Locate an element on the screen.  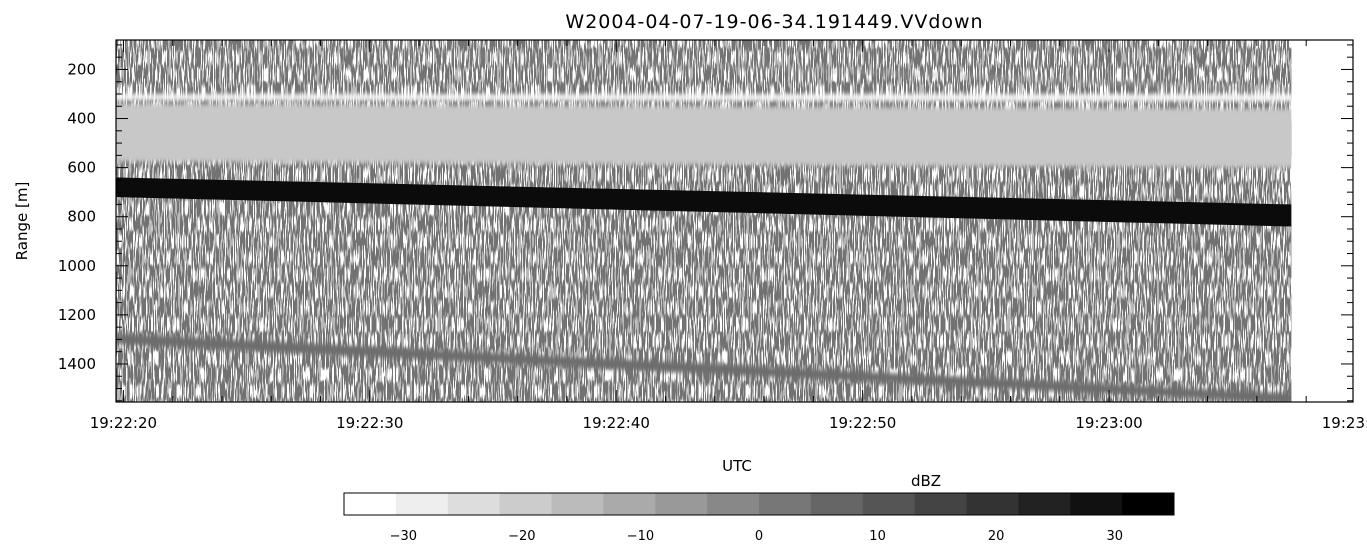
y-tick-label: 200 is located at coordinates (81, 69).